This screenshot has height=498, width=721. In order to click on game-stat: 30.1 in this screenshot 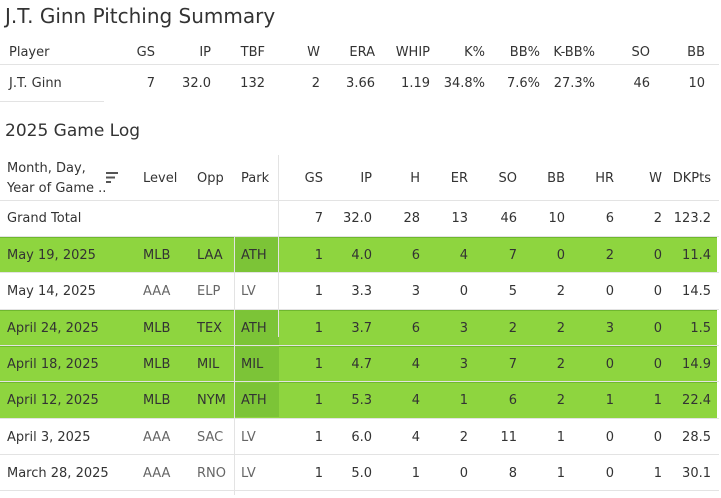, I will do `click(696, 473)`.